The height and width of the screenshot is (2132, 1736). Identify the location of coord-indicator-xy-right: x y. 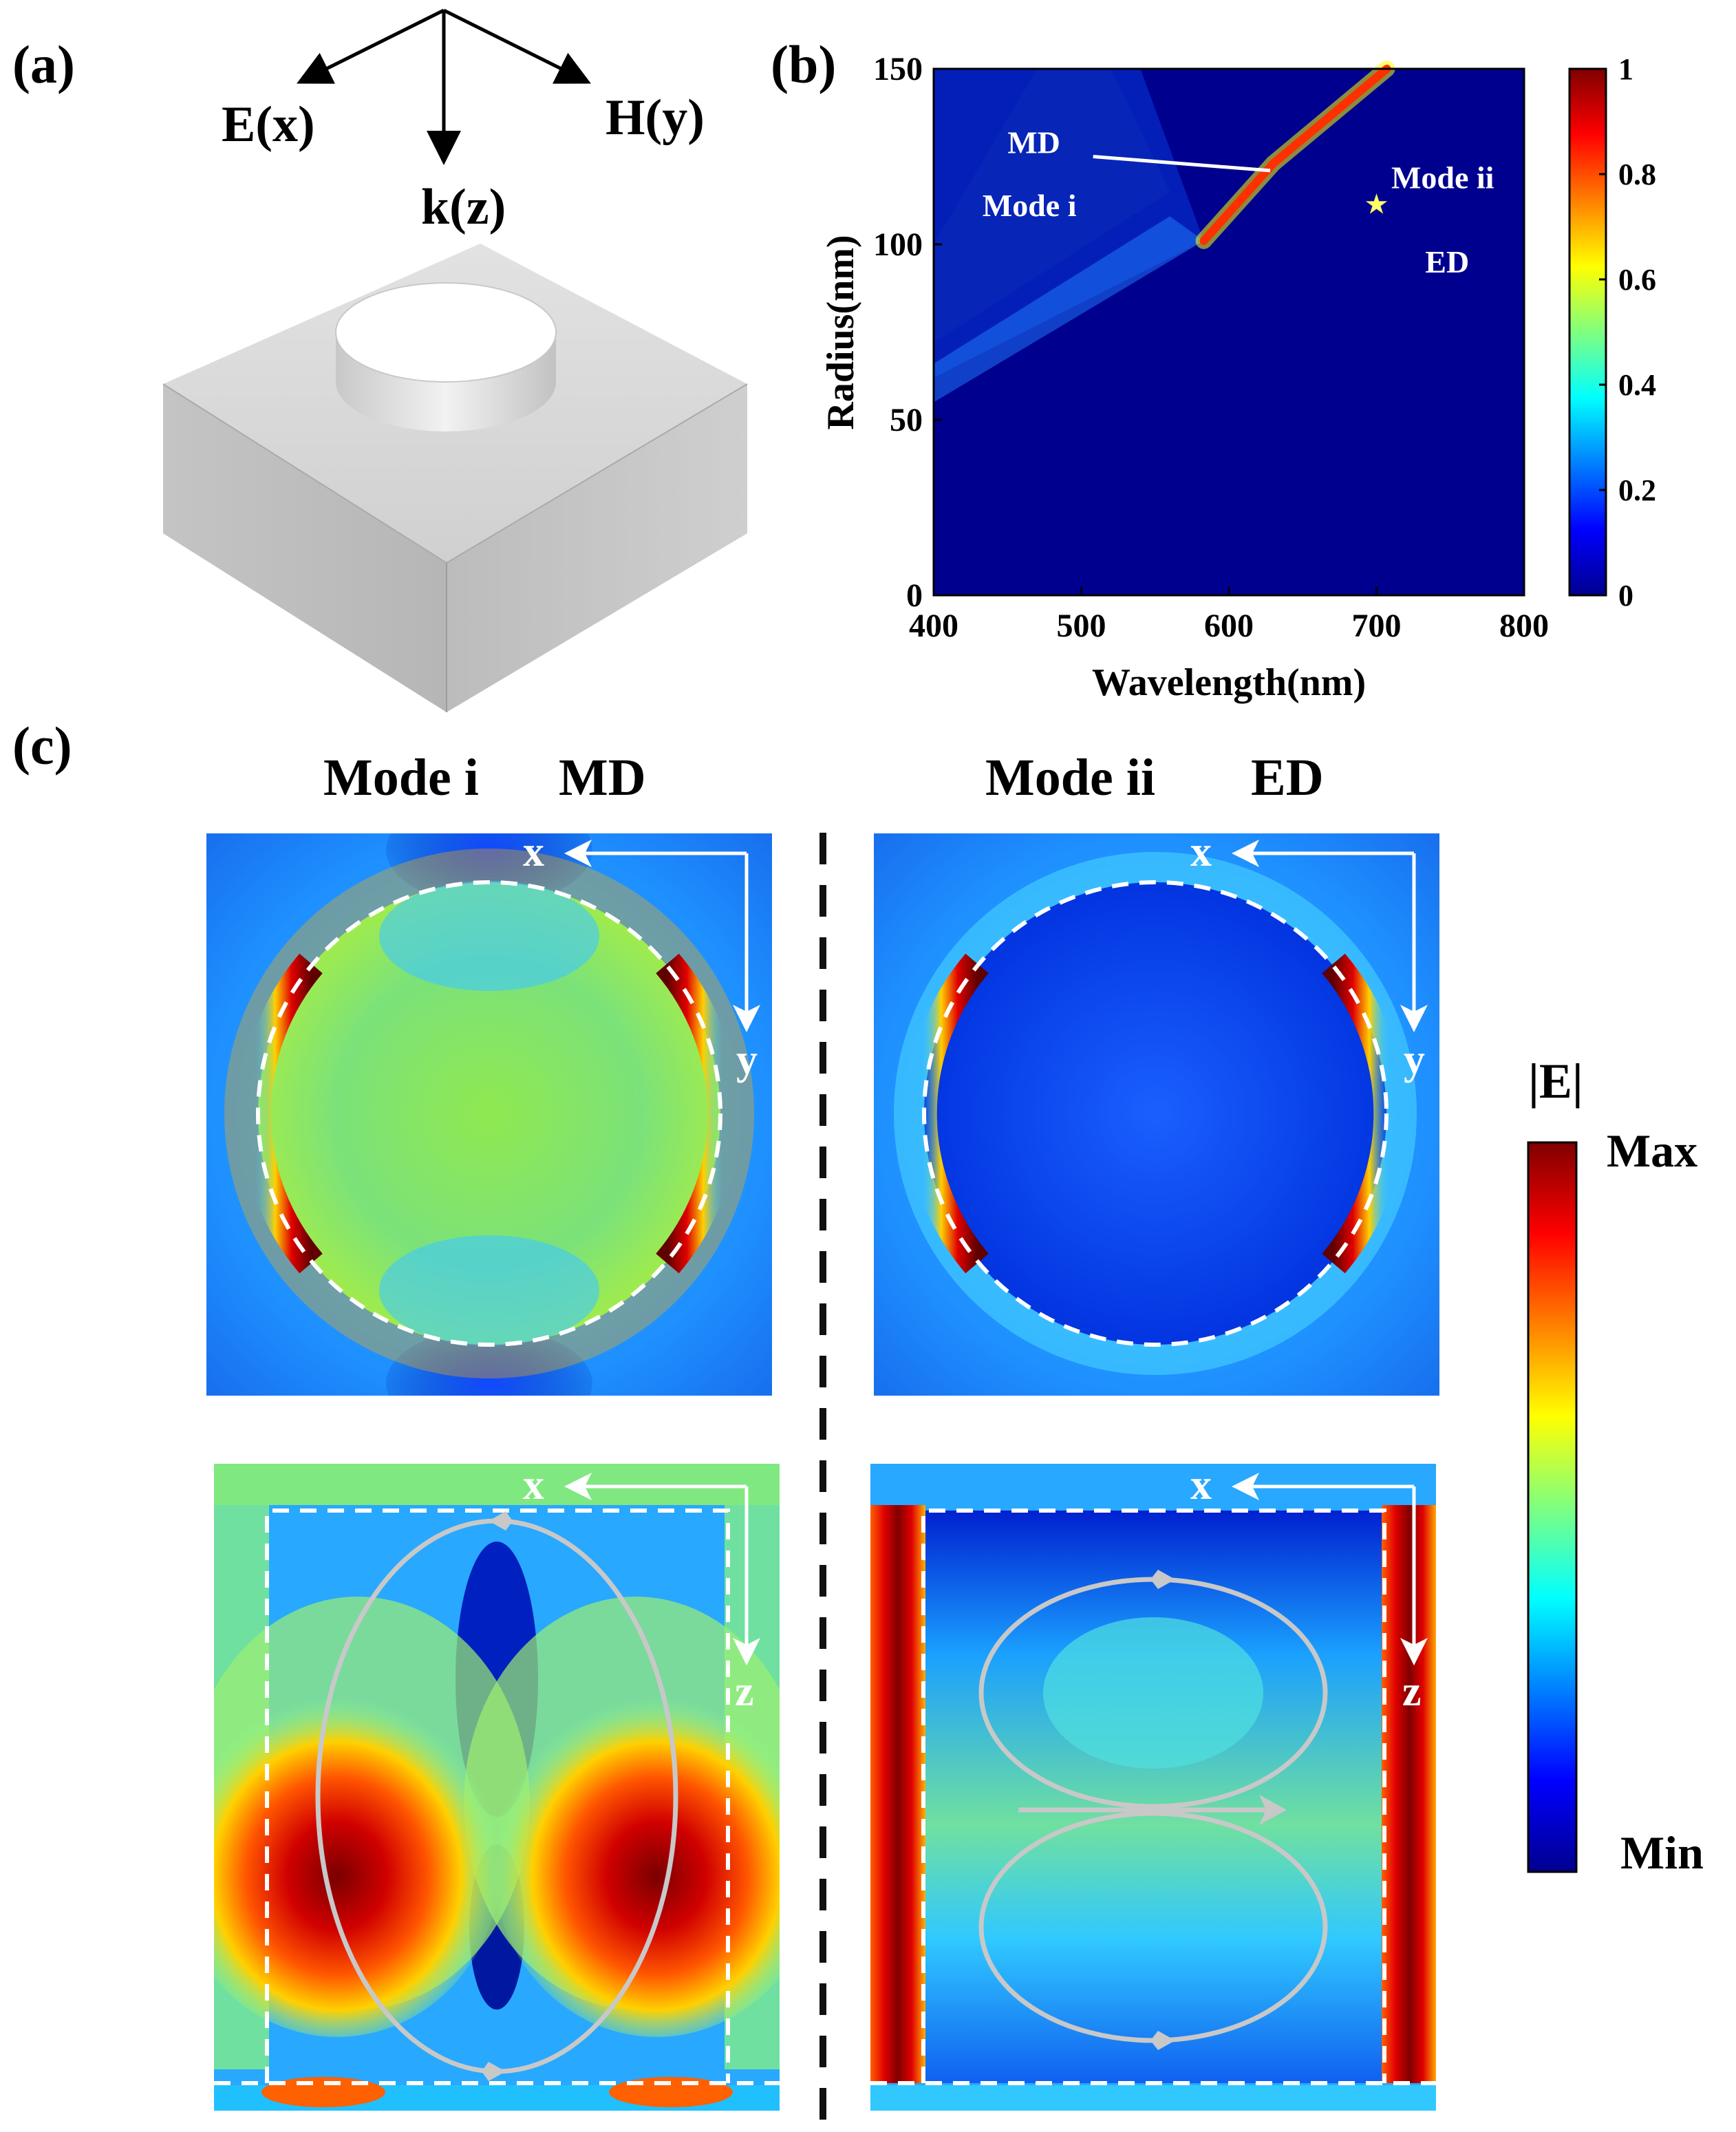
(1309, 956).